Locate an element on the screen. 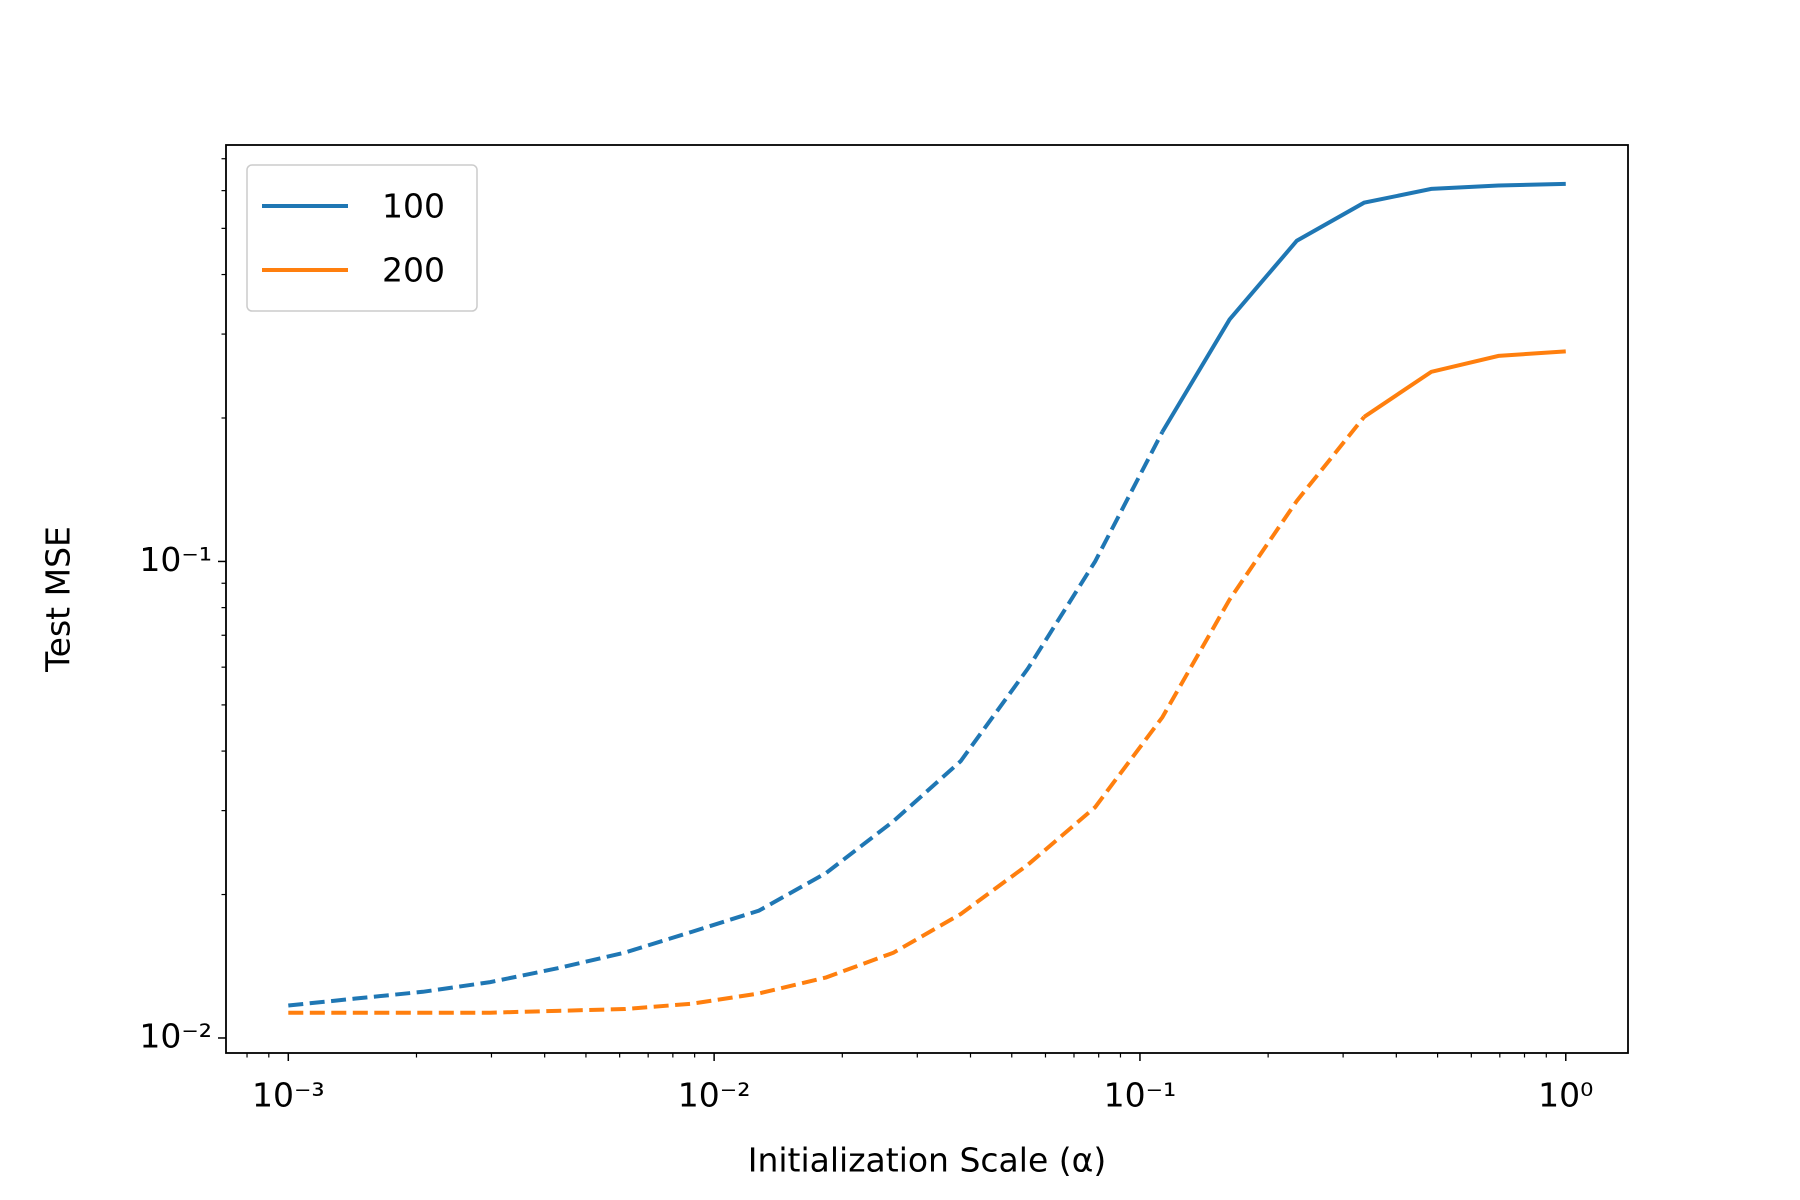 The height and width of the screenshot is (1200, 1800). legend-box is located at coordinates (362, 238).